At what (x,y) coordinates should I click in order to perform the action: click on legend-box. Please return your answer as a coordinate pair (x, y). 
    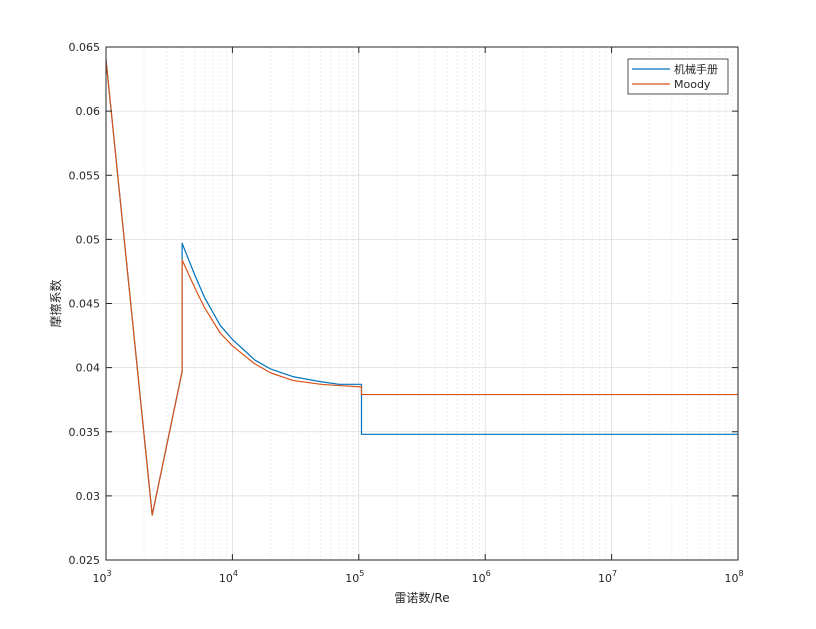
    Looking at the image, I should click on (678, 76).